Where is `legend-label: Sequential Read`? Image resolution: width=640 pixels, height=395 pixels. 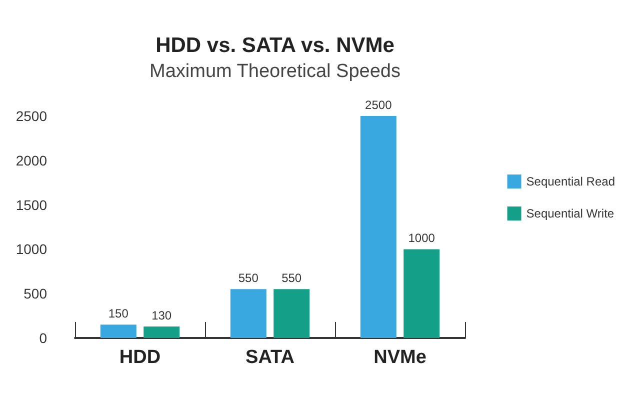
legend-label: Sequential Read is located at coordinates (570, 181).